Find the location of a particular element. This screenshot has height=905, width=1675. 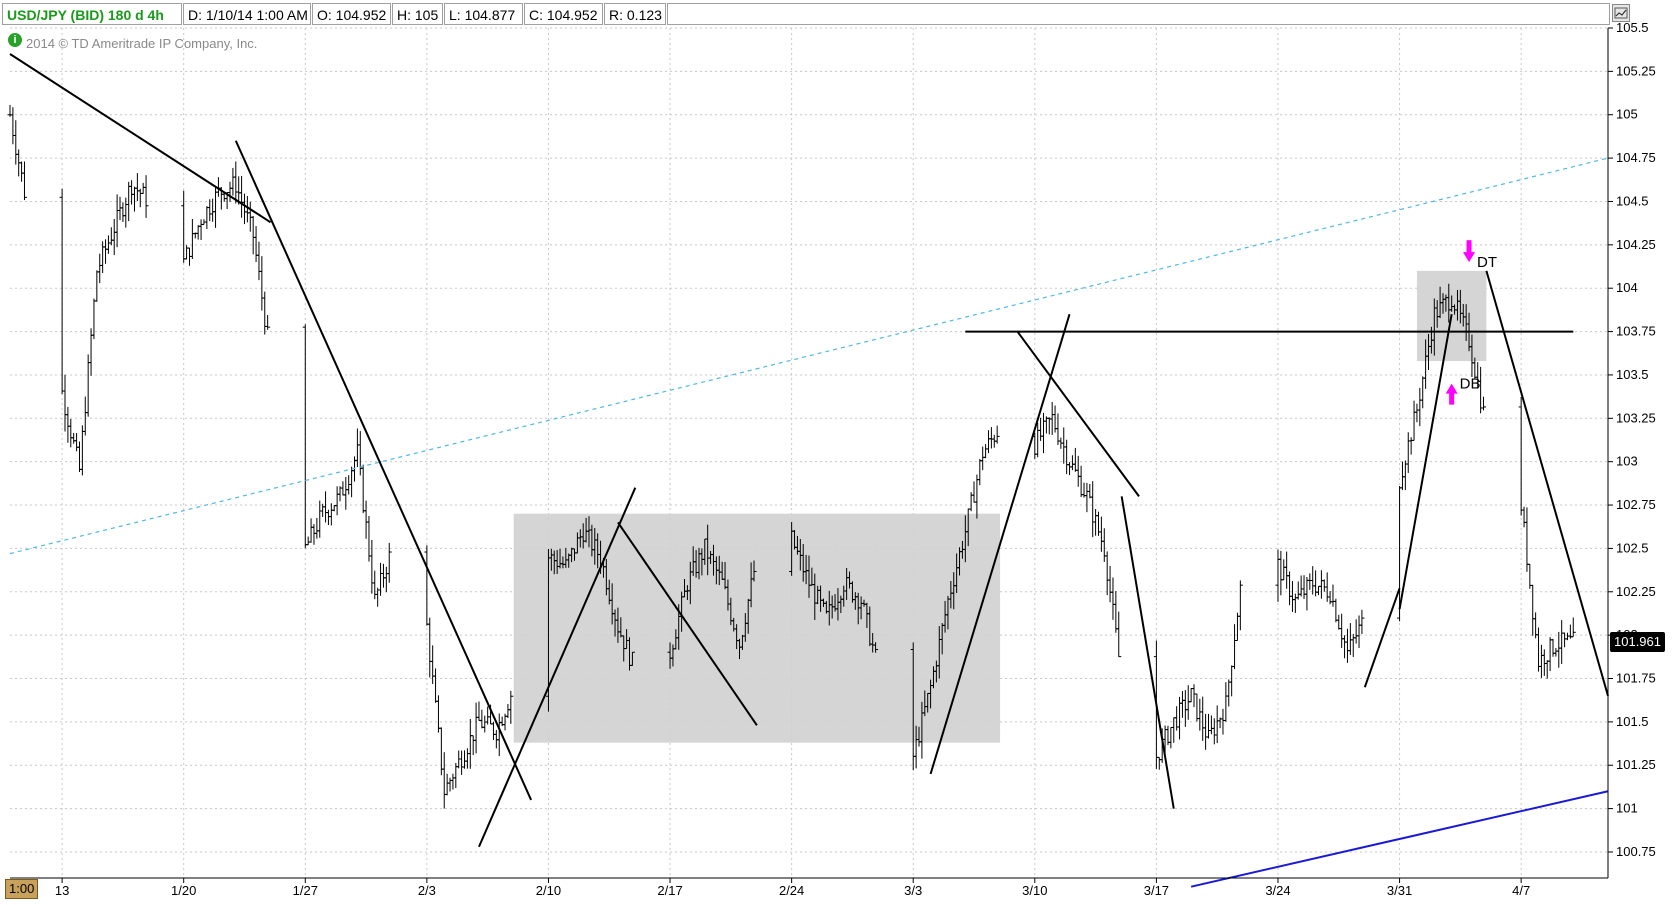

settings-icon is located at coordinates (1621, 13).